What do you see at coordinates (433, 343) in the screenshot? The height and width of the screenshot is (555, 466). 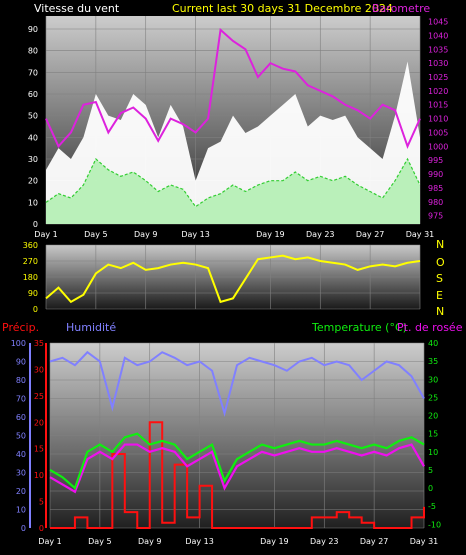 I see `temperature-y-tick-label: 40` at bounding box center [433, 343].